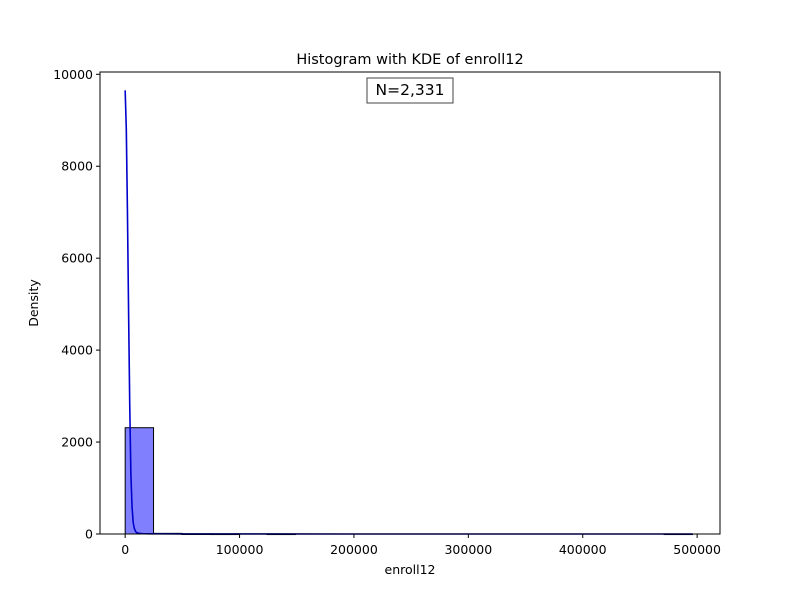  What do you see at coordinates (77, 166) in the screenshot?
I see `y-tick-label: 8000` at bounding box center [77, 166].